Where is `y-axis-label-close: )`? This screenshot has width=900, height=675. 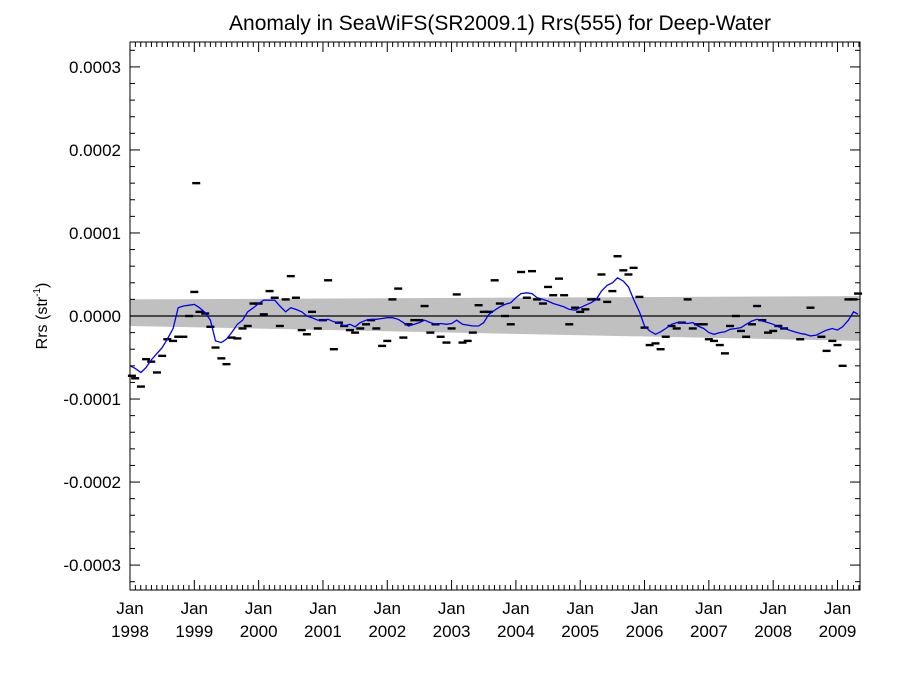 y-axis-label-close: ) is located at coordinates (42, 285).